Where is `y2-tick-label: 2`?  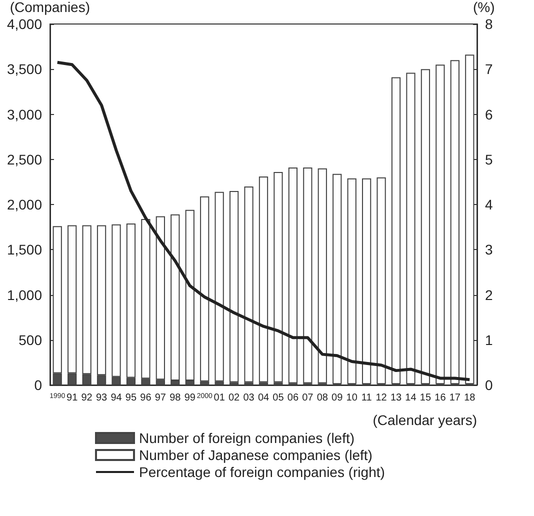
y2-tick-label: 2 is located at coordinates (489, 294).